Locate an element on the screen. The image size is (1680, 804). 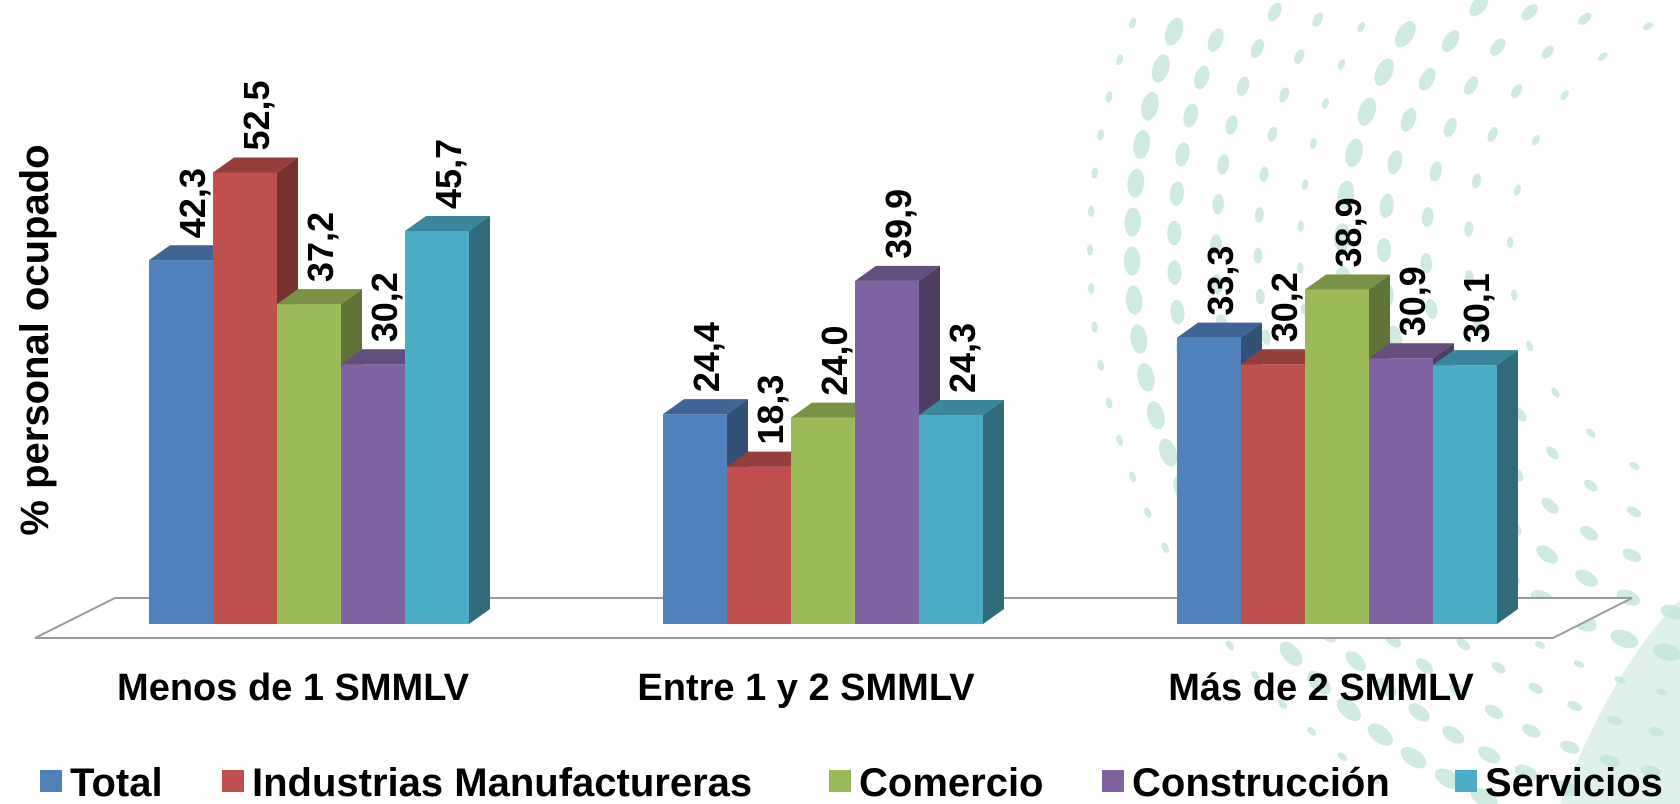
legend-item: Total is located at coordinates (101, 782).